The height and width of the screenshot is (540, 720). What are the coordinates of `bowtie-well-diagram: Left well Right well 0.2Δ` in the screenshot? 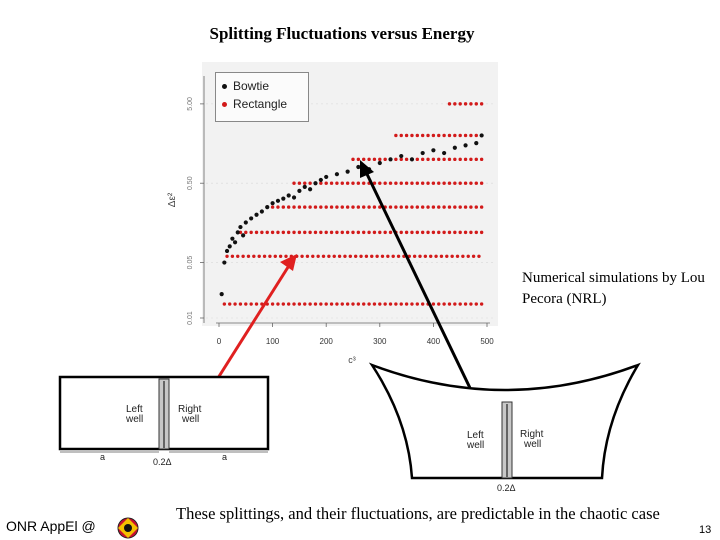 It's located at (504, 427).